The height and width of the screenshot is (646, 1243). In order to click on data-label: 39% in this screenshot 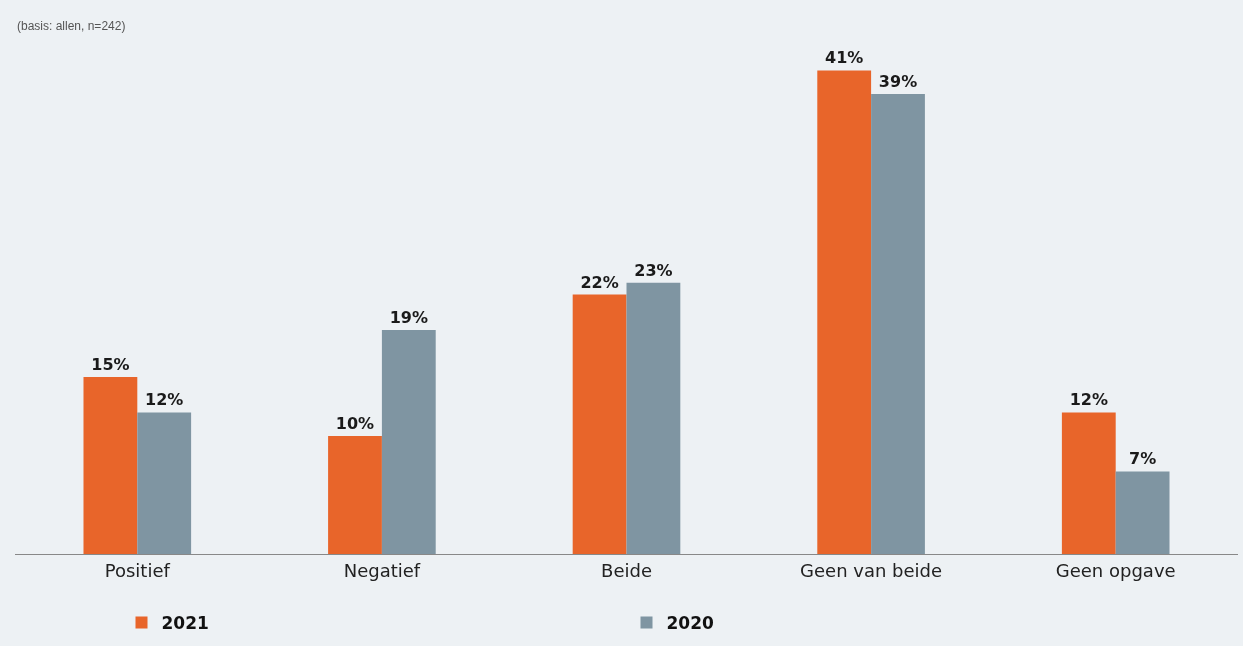, I will do `click(898, 82)`.